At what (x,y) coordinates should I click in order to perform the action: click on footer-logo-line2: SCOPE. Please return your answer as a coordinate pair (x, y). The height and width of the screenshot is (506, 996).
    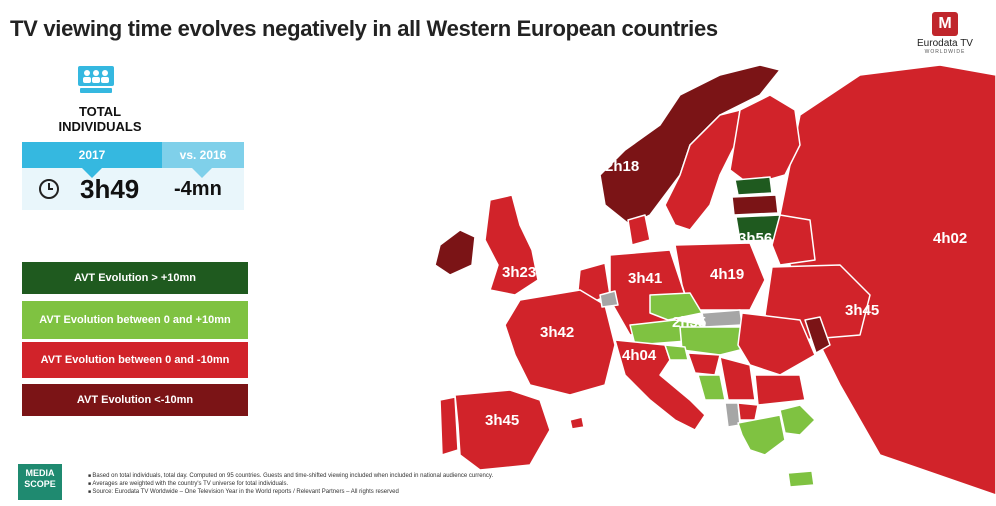
    Looking at the image, I should click on (40, 484).